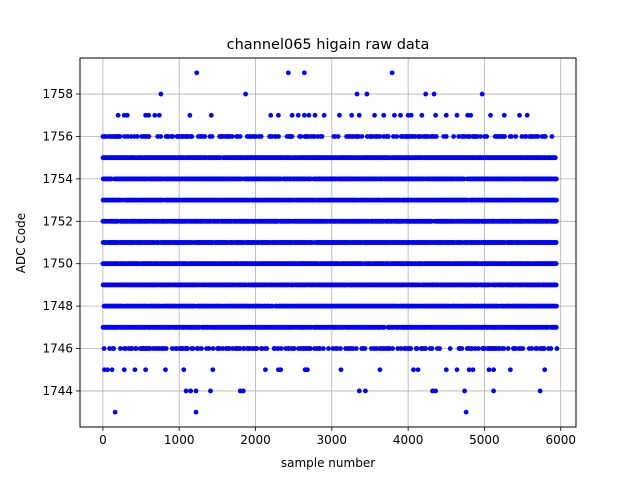  Describe the element at coordinates (484, 440) in the screenshot. I see `x-tick-label: 5000` at that location.